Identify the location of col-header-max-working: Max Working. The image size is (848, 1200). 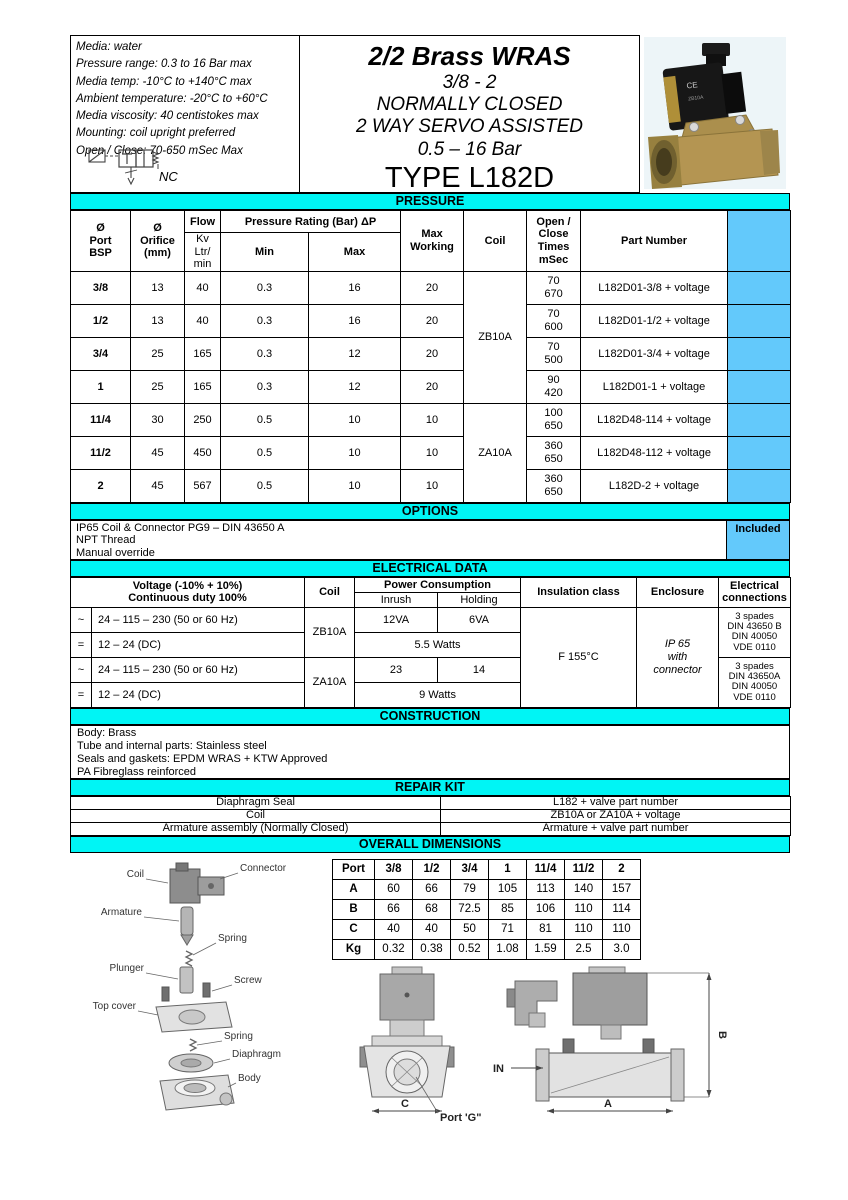
(432, 241).